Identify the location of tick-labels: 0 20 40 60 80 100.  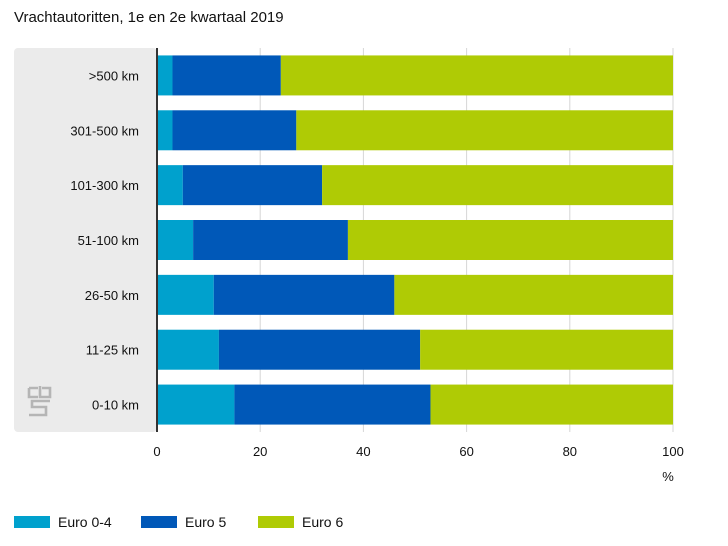
(418, 451).